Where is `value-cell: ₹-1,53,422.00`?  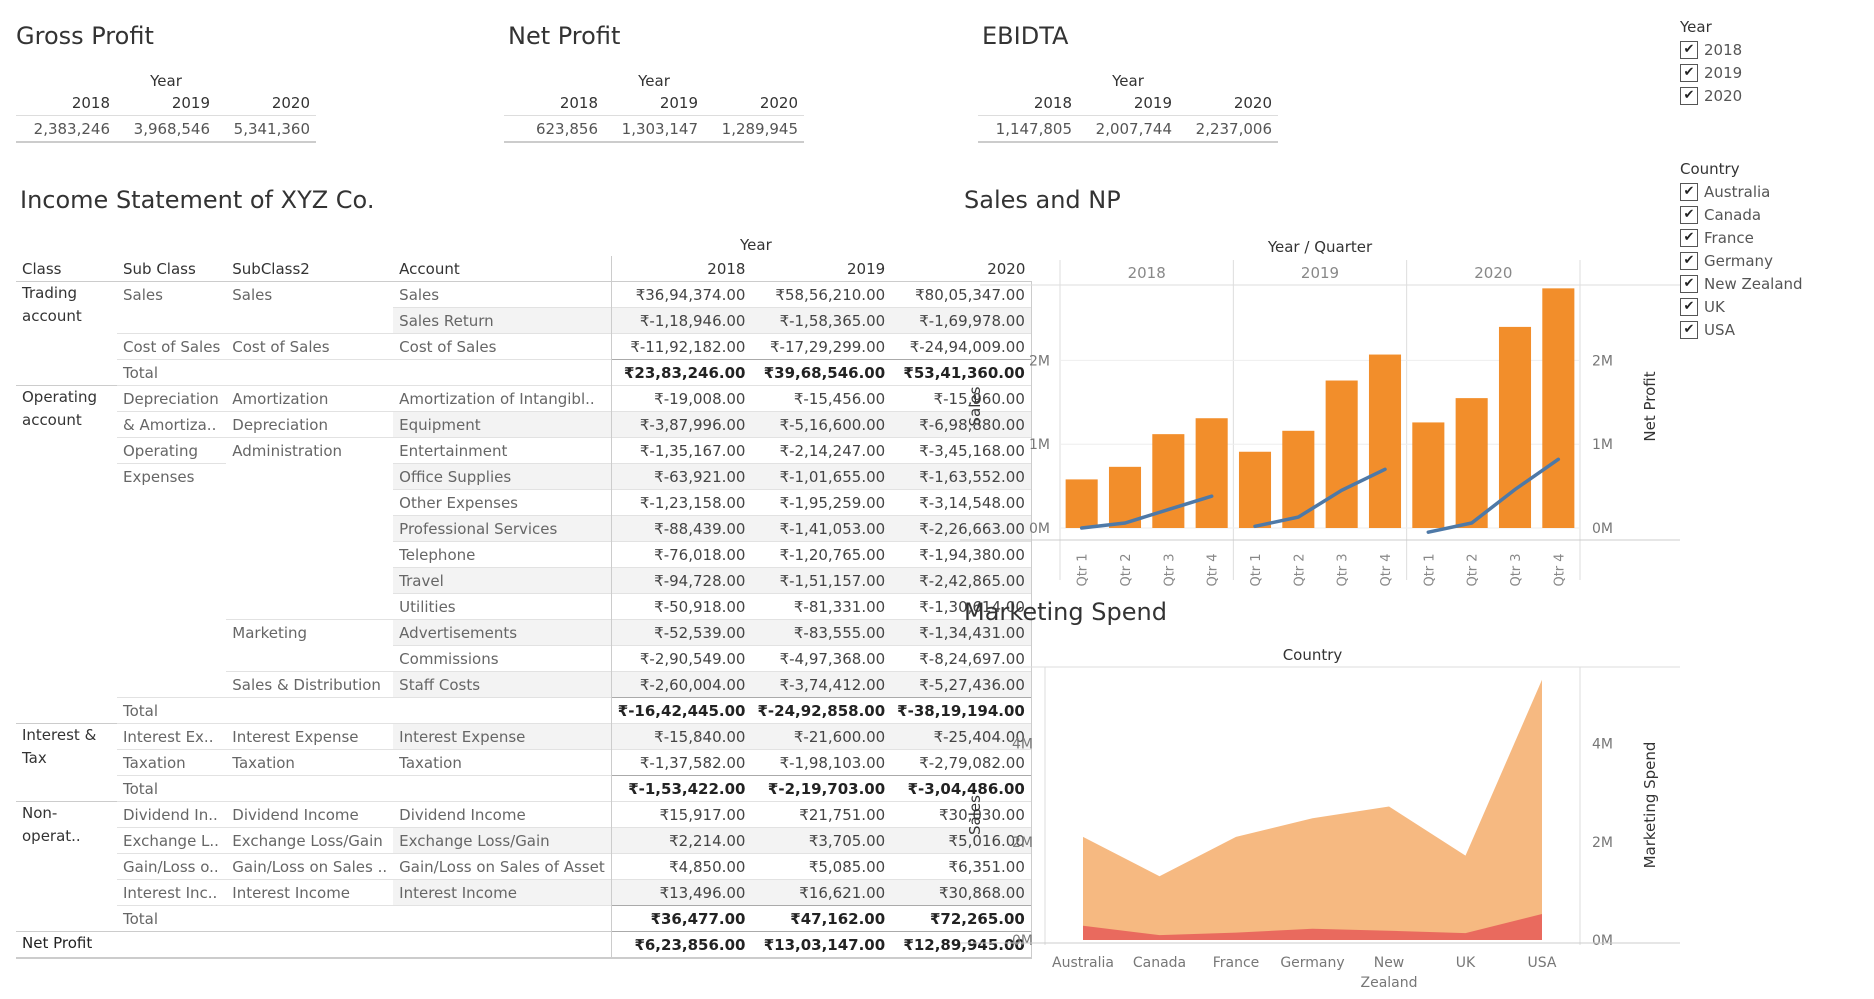 value-cell: ₹-1,53,422.00 is located at coordinates (681, 788).